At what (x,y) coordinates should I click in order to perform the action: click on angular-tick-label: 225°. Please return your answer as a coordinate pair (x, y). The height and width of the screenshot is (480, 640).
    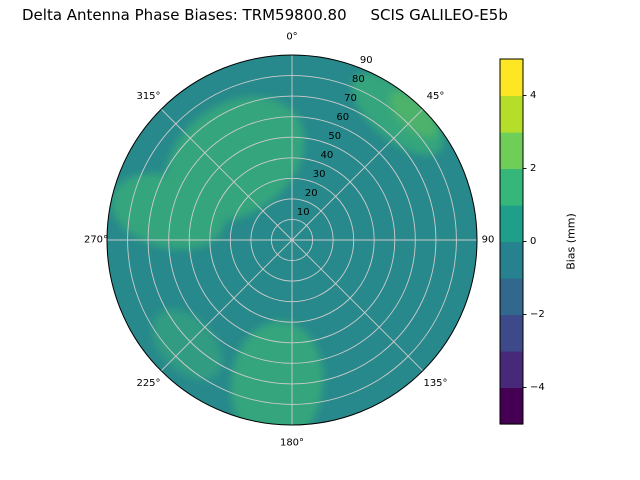
    Looking at the image, I should click on (148, 383).